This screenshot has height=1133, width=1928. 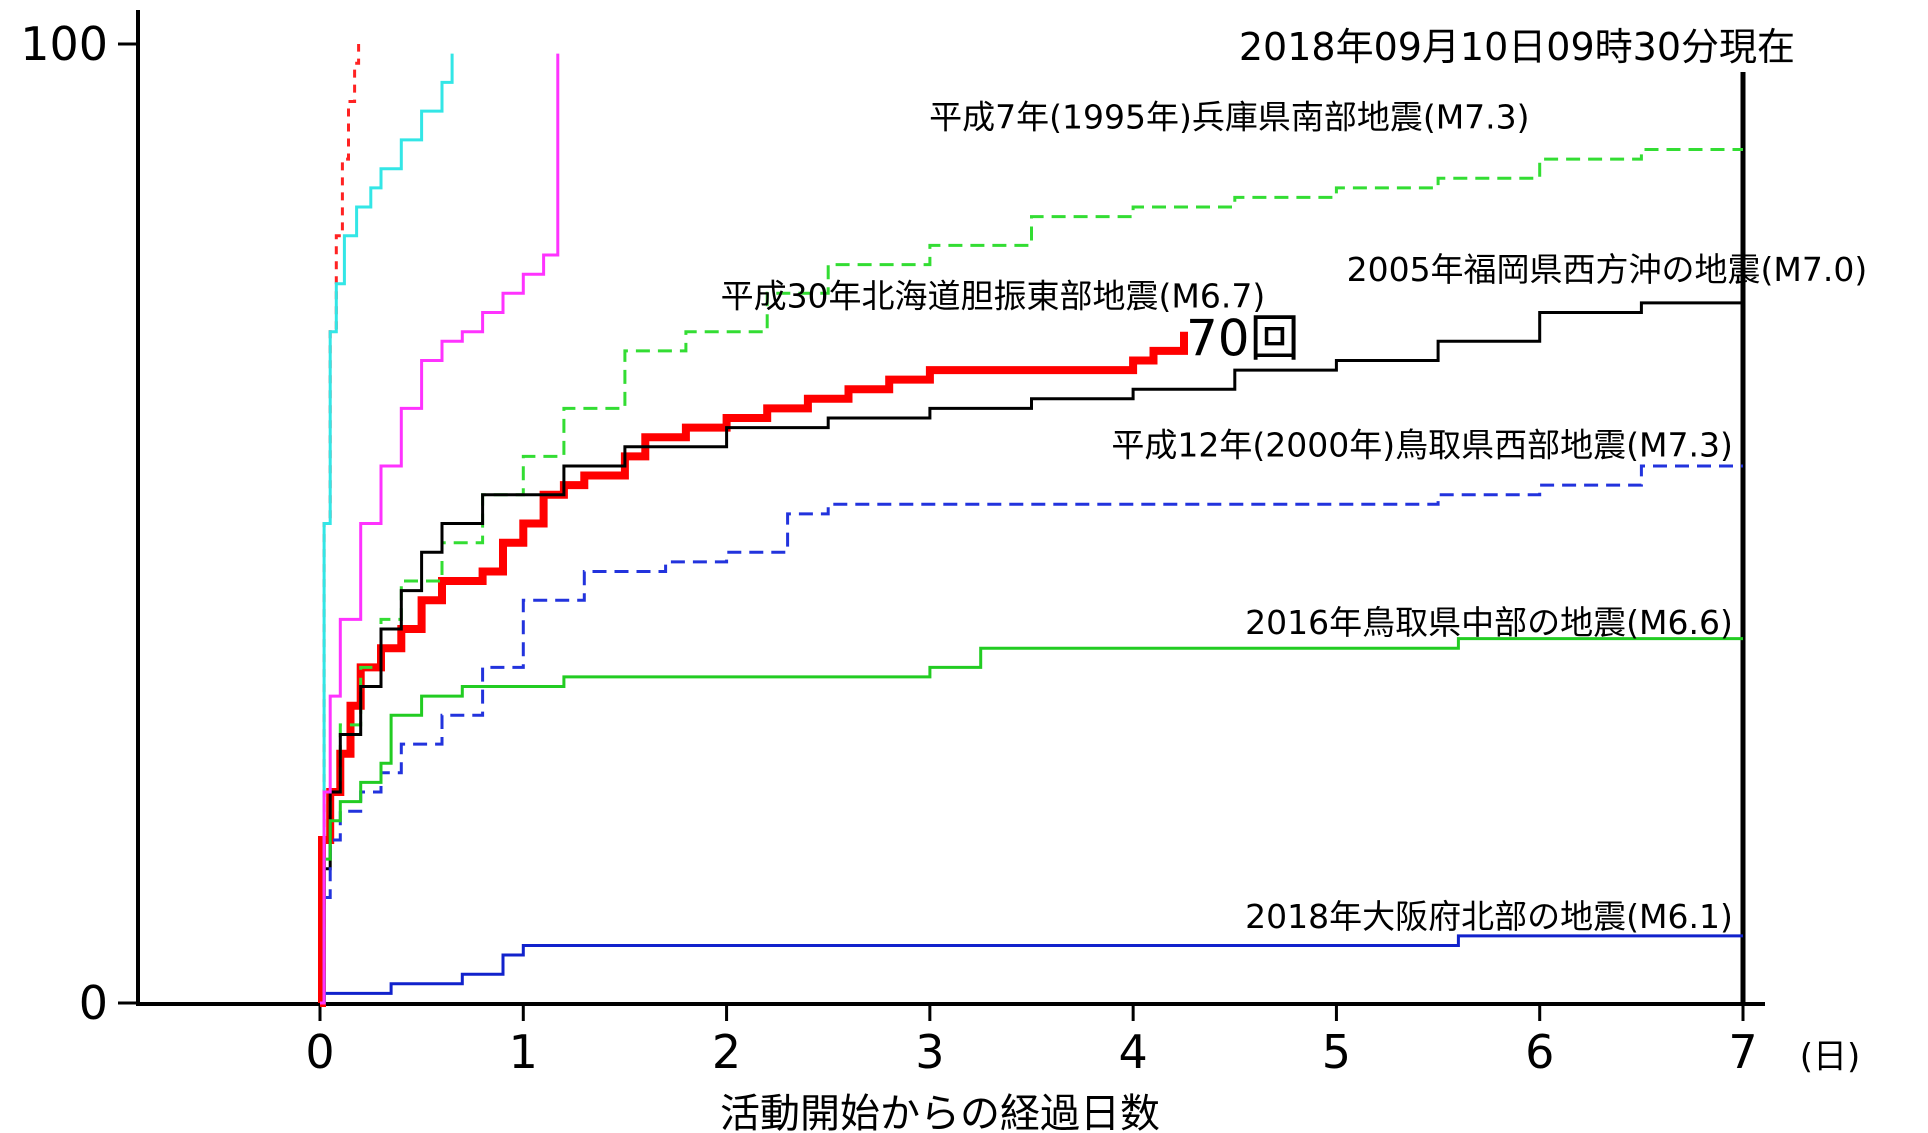 I want to click on x-axis-label: 活動開始からの経過日数, so click(x=940, y=1112).